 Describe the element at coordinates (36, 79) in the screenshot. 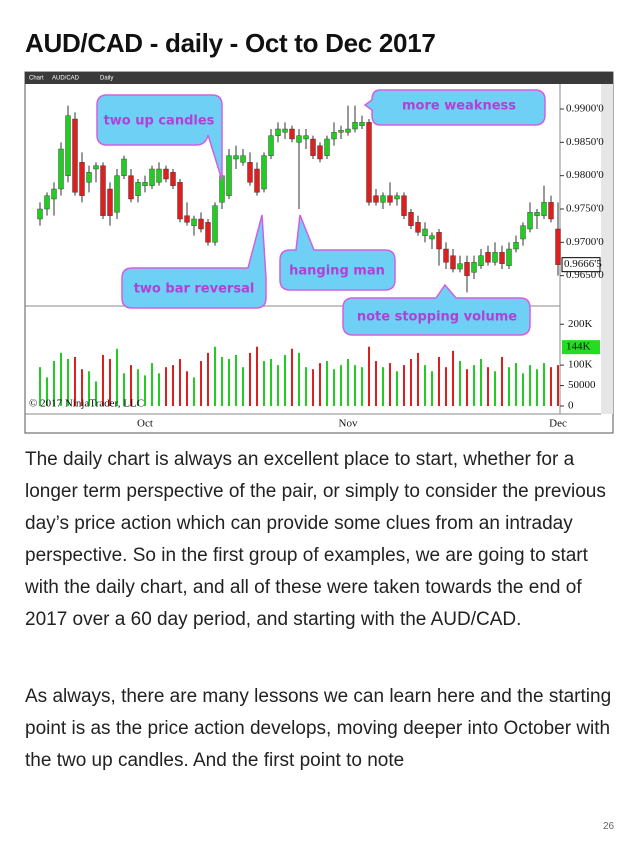

I see `toolbar-label: Chart` at that location.